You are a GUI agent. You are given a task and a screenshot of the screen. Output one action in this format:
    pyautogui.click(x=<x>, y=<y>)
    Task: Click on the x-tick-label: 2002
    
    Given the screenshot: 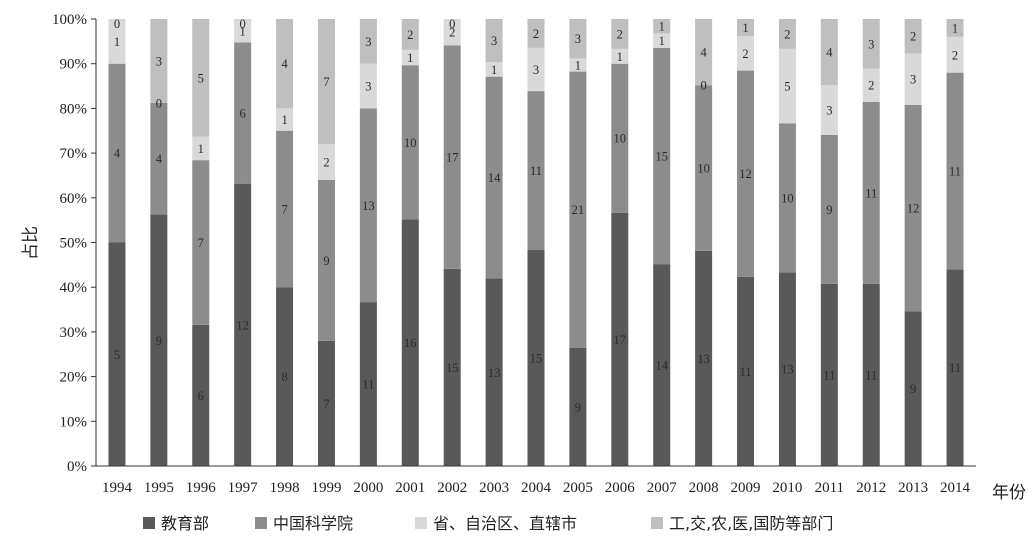 What is the action you would take?
    pyautogui.click(x=452, y=488)
    